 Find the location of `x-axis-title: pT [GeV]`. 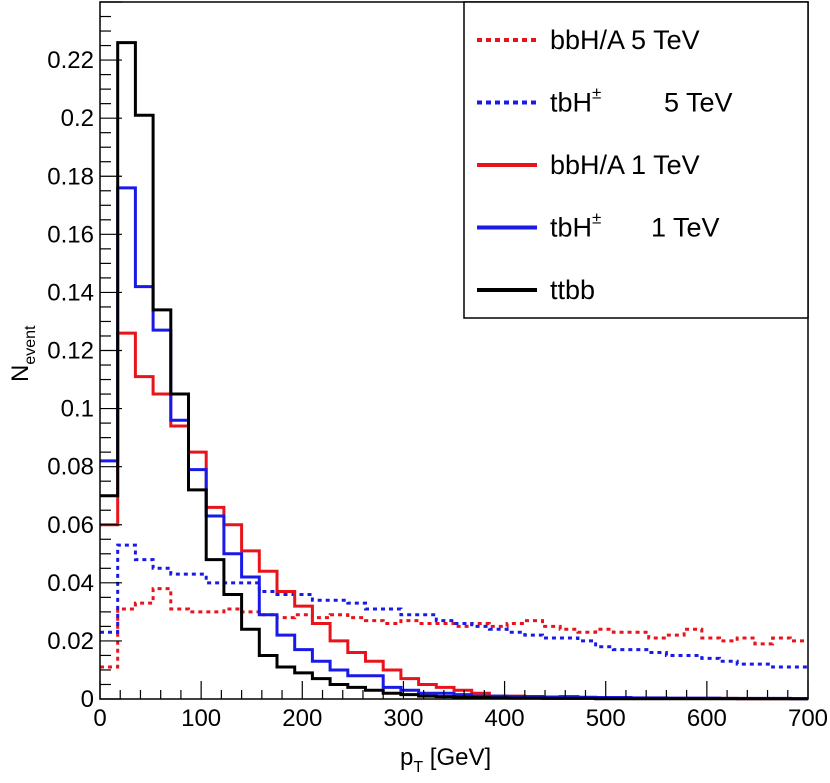

x-axis-title: pT [GeV] is located at coordinates (445, 760).